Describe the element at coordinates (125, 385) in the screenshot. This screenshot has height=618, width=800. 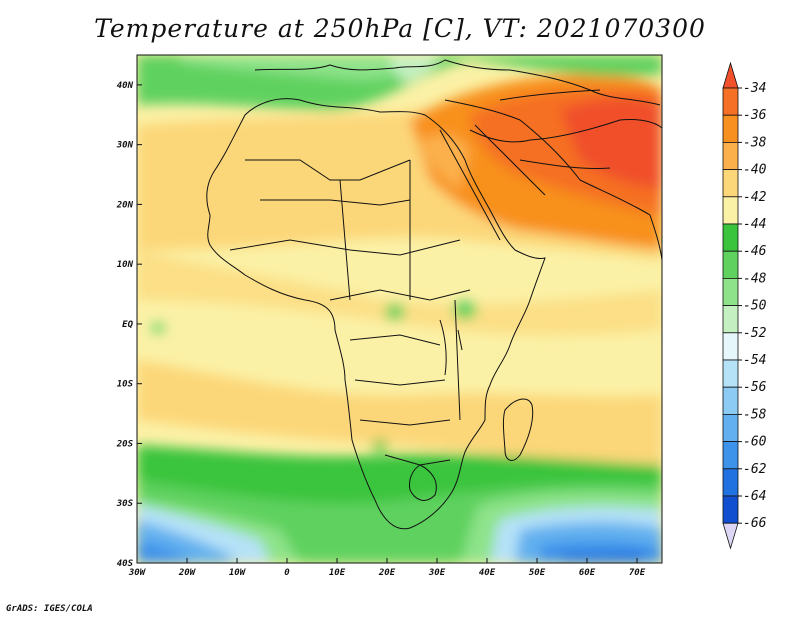
I see `y-tick-label: 10S` at that location.